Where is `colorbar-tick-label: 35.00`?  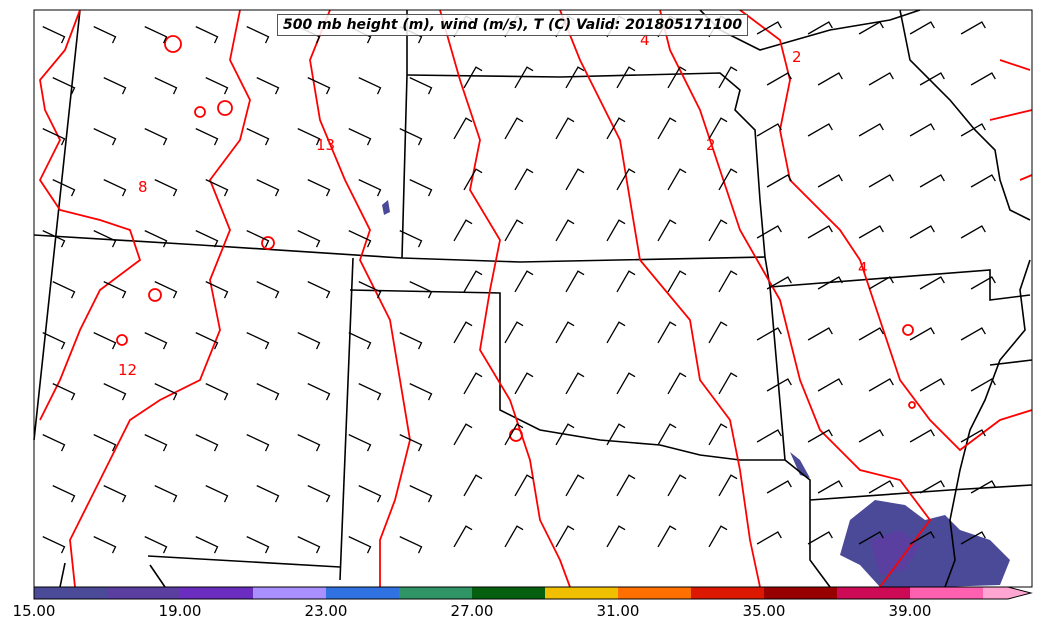
colorbar-tick-label: 35.00 is located at coordinates (764, 611).